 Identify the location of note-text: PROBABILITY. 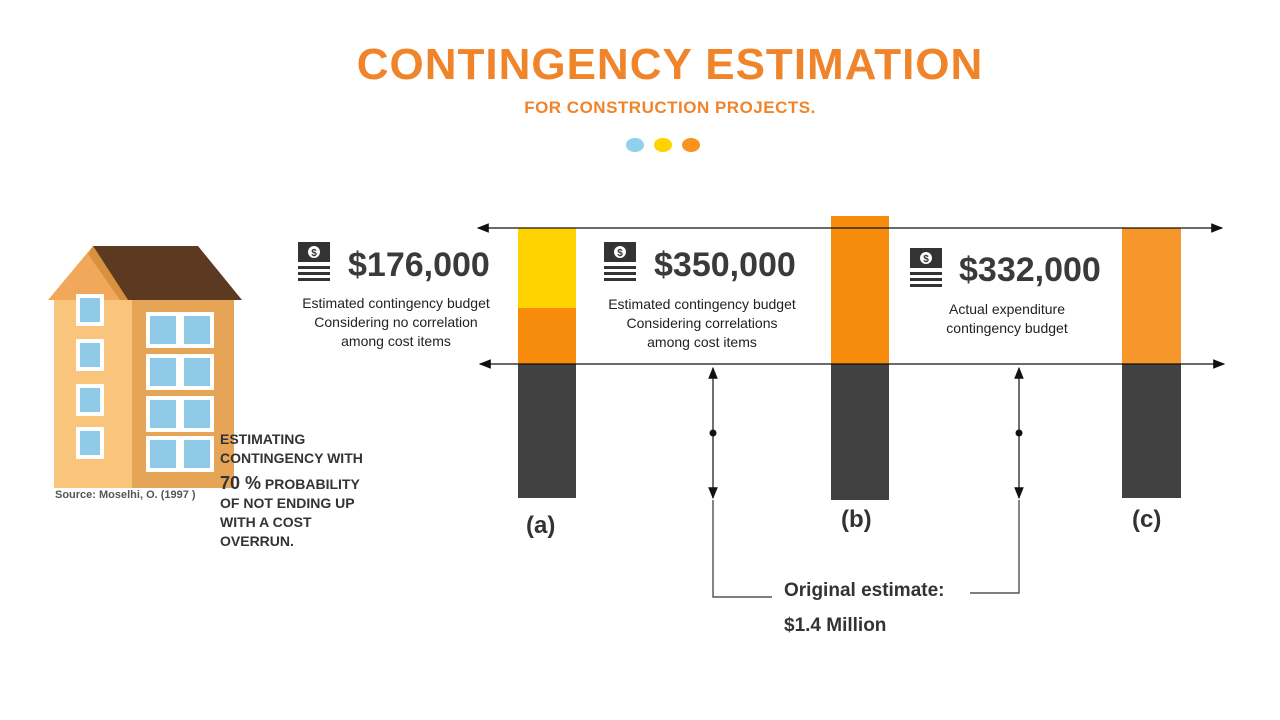
(310, 484).